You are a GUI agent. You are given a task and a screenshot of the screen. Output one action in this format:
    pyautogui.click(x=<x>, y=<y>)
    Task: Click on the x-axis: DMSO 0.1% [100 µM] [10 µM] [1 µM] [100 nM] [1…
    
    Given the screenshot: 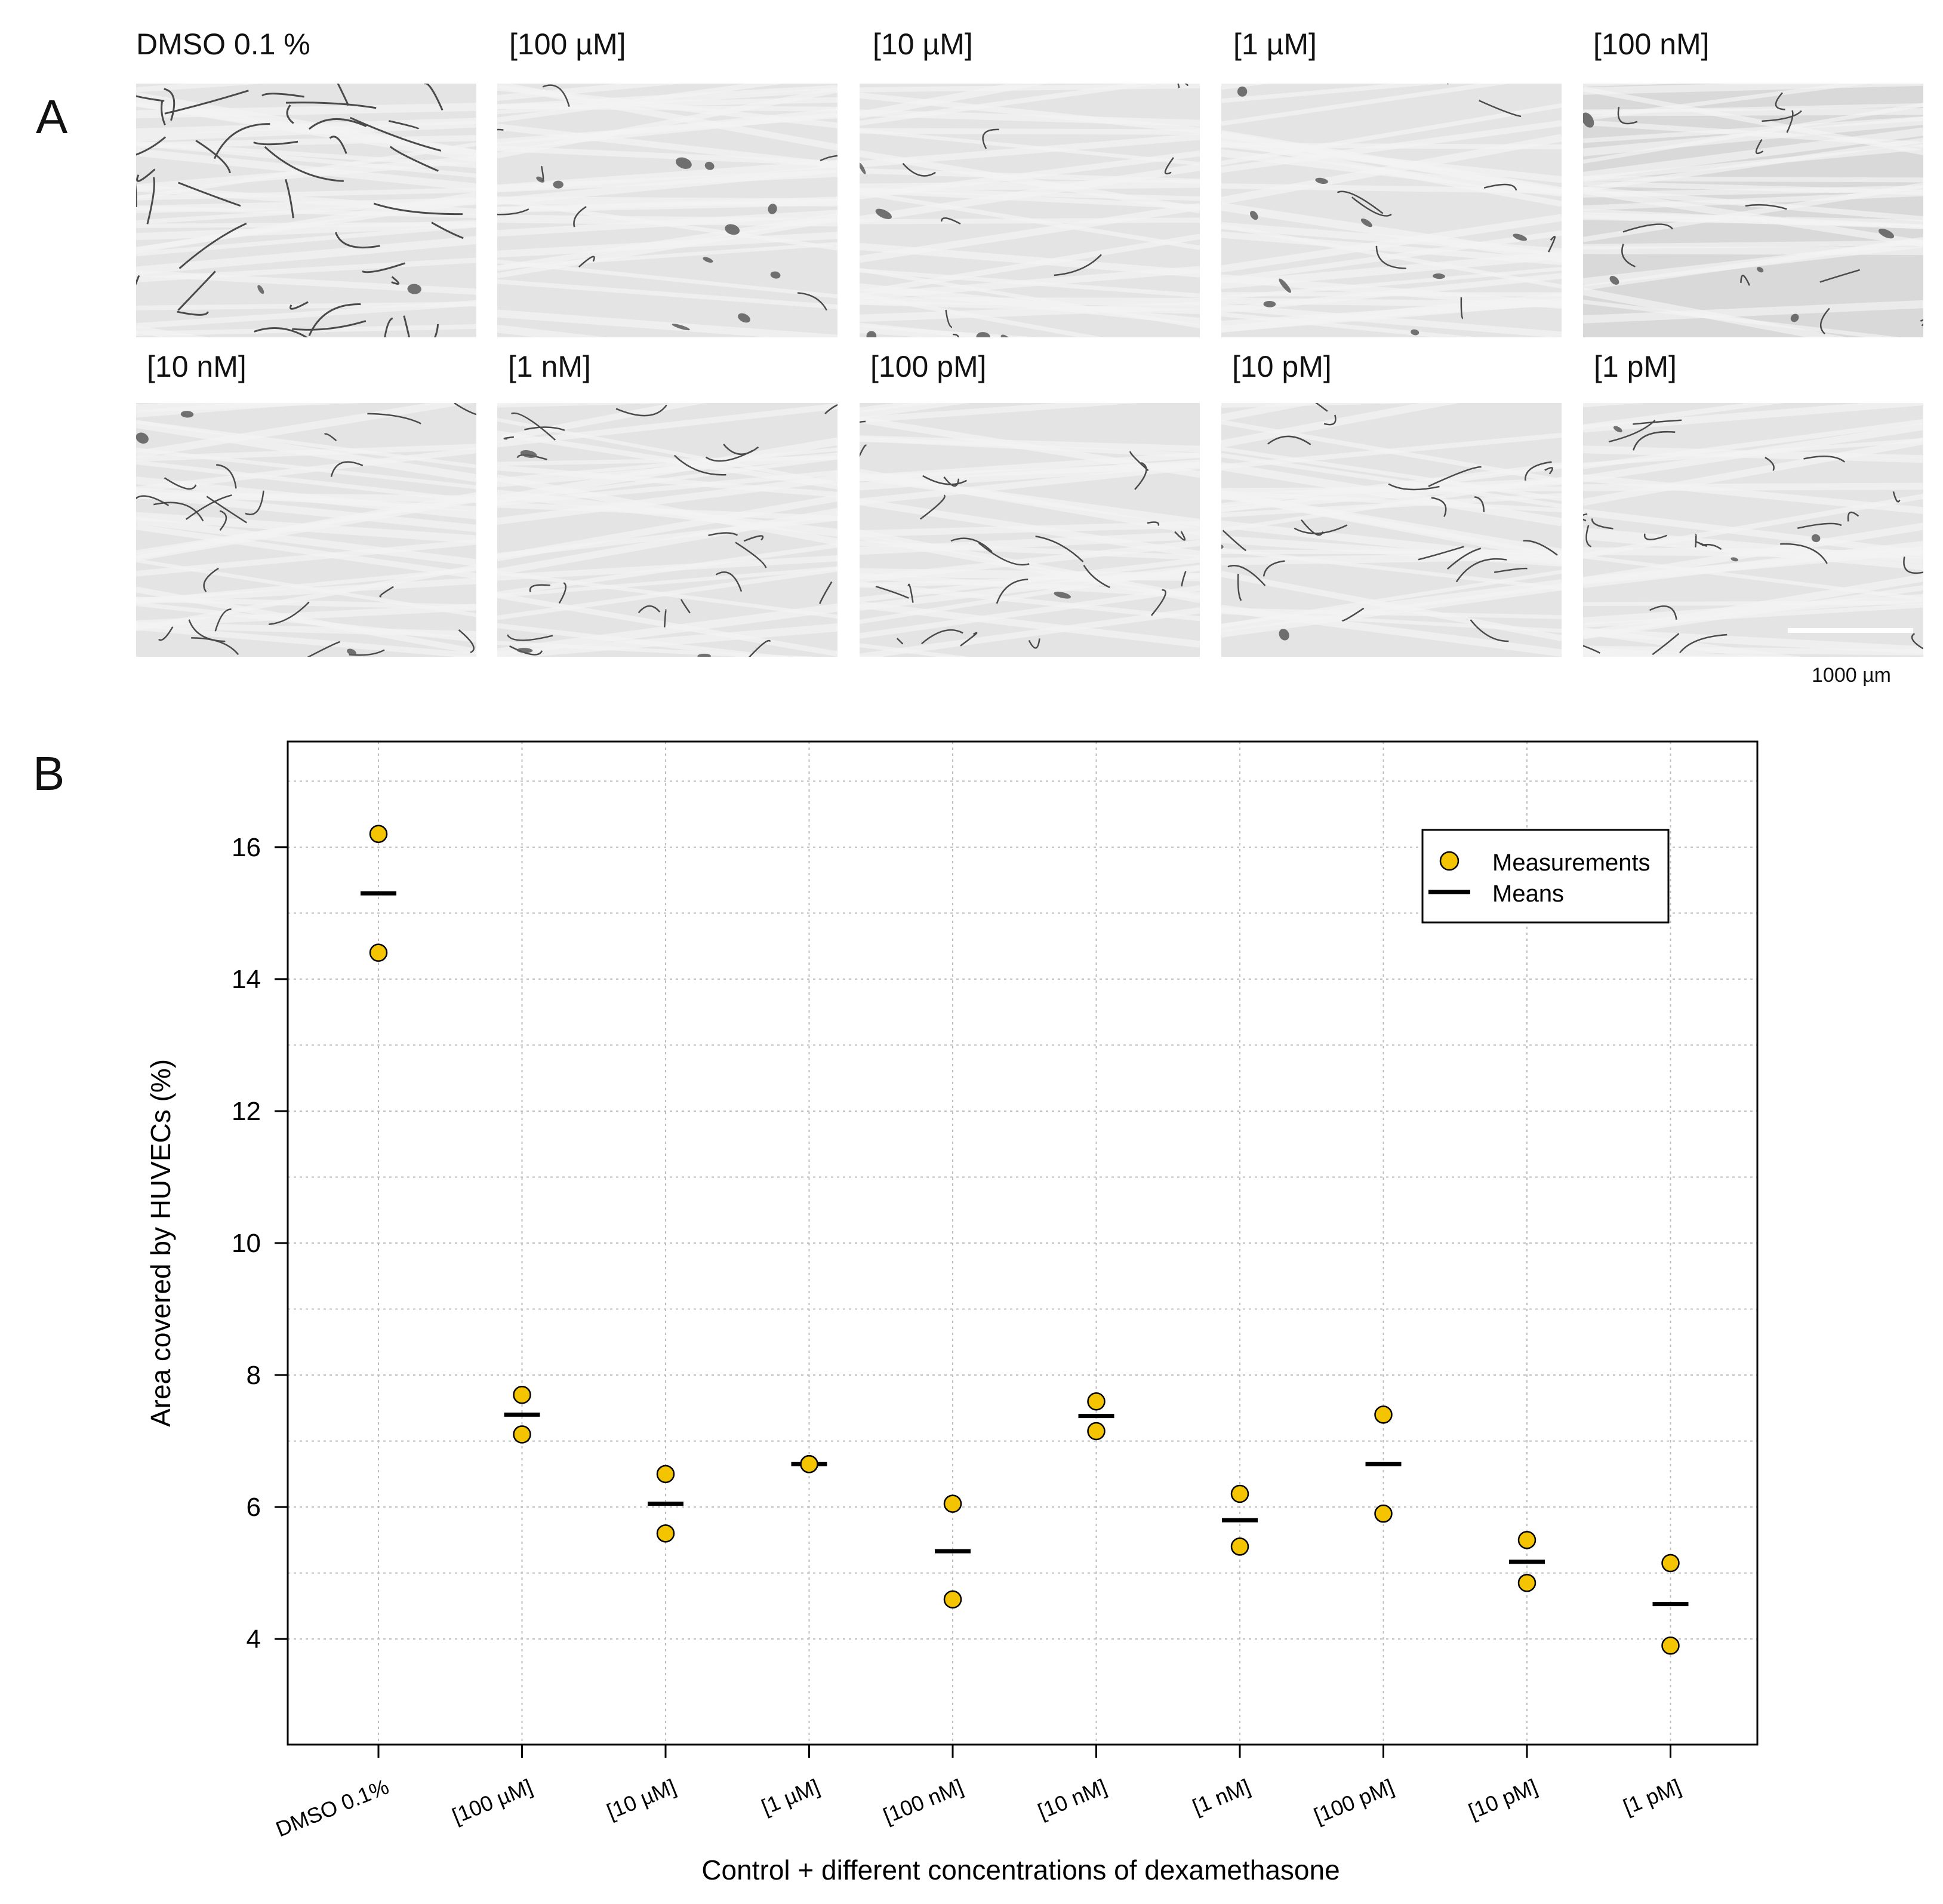 What is the action you would take?
    pyautogui.click(x=978, y=1793)
    